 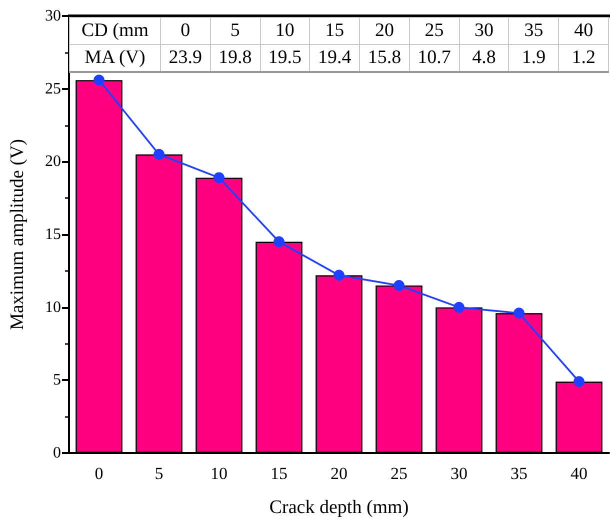 What do you see at coordinates (335, 58) in the screenshot?
I see `annotation: 19.4` at bounding box center [335, 58].